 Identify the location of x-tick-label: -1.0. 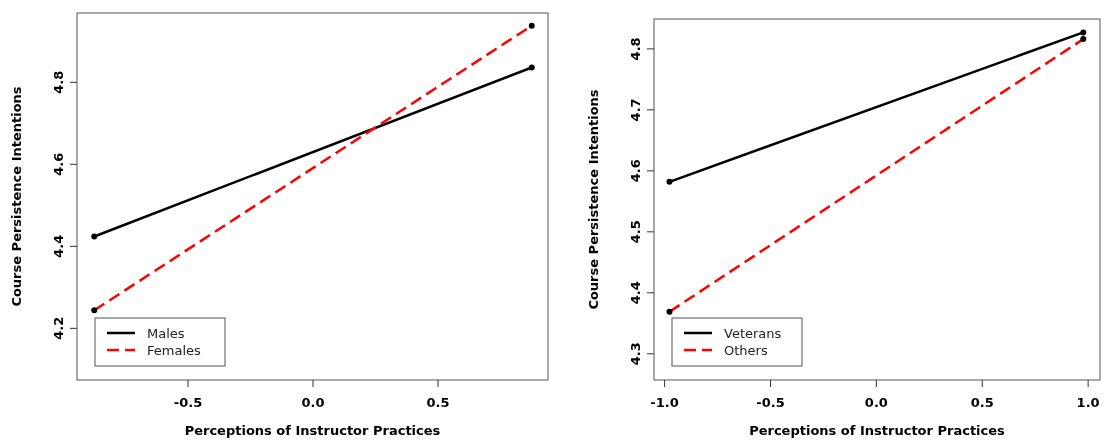
(664, 402).